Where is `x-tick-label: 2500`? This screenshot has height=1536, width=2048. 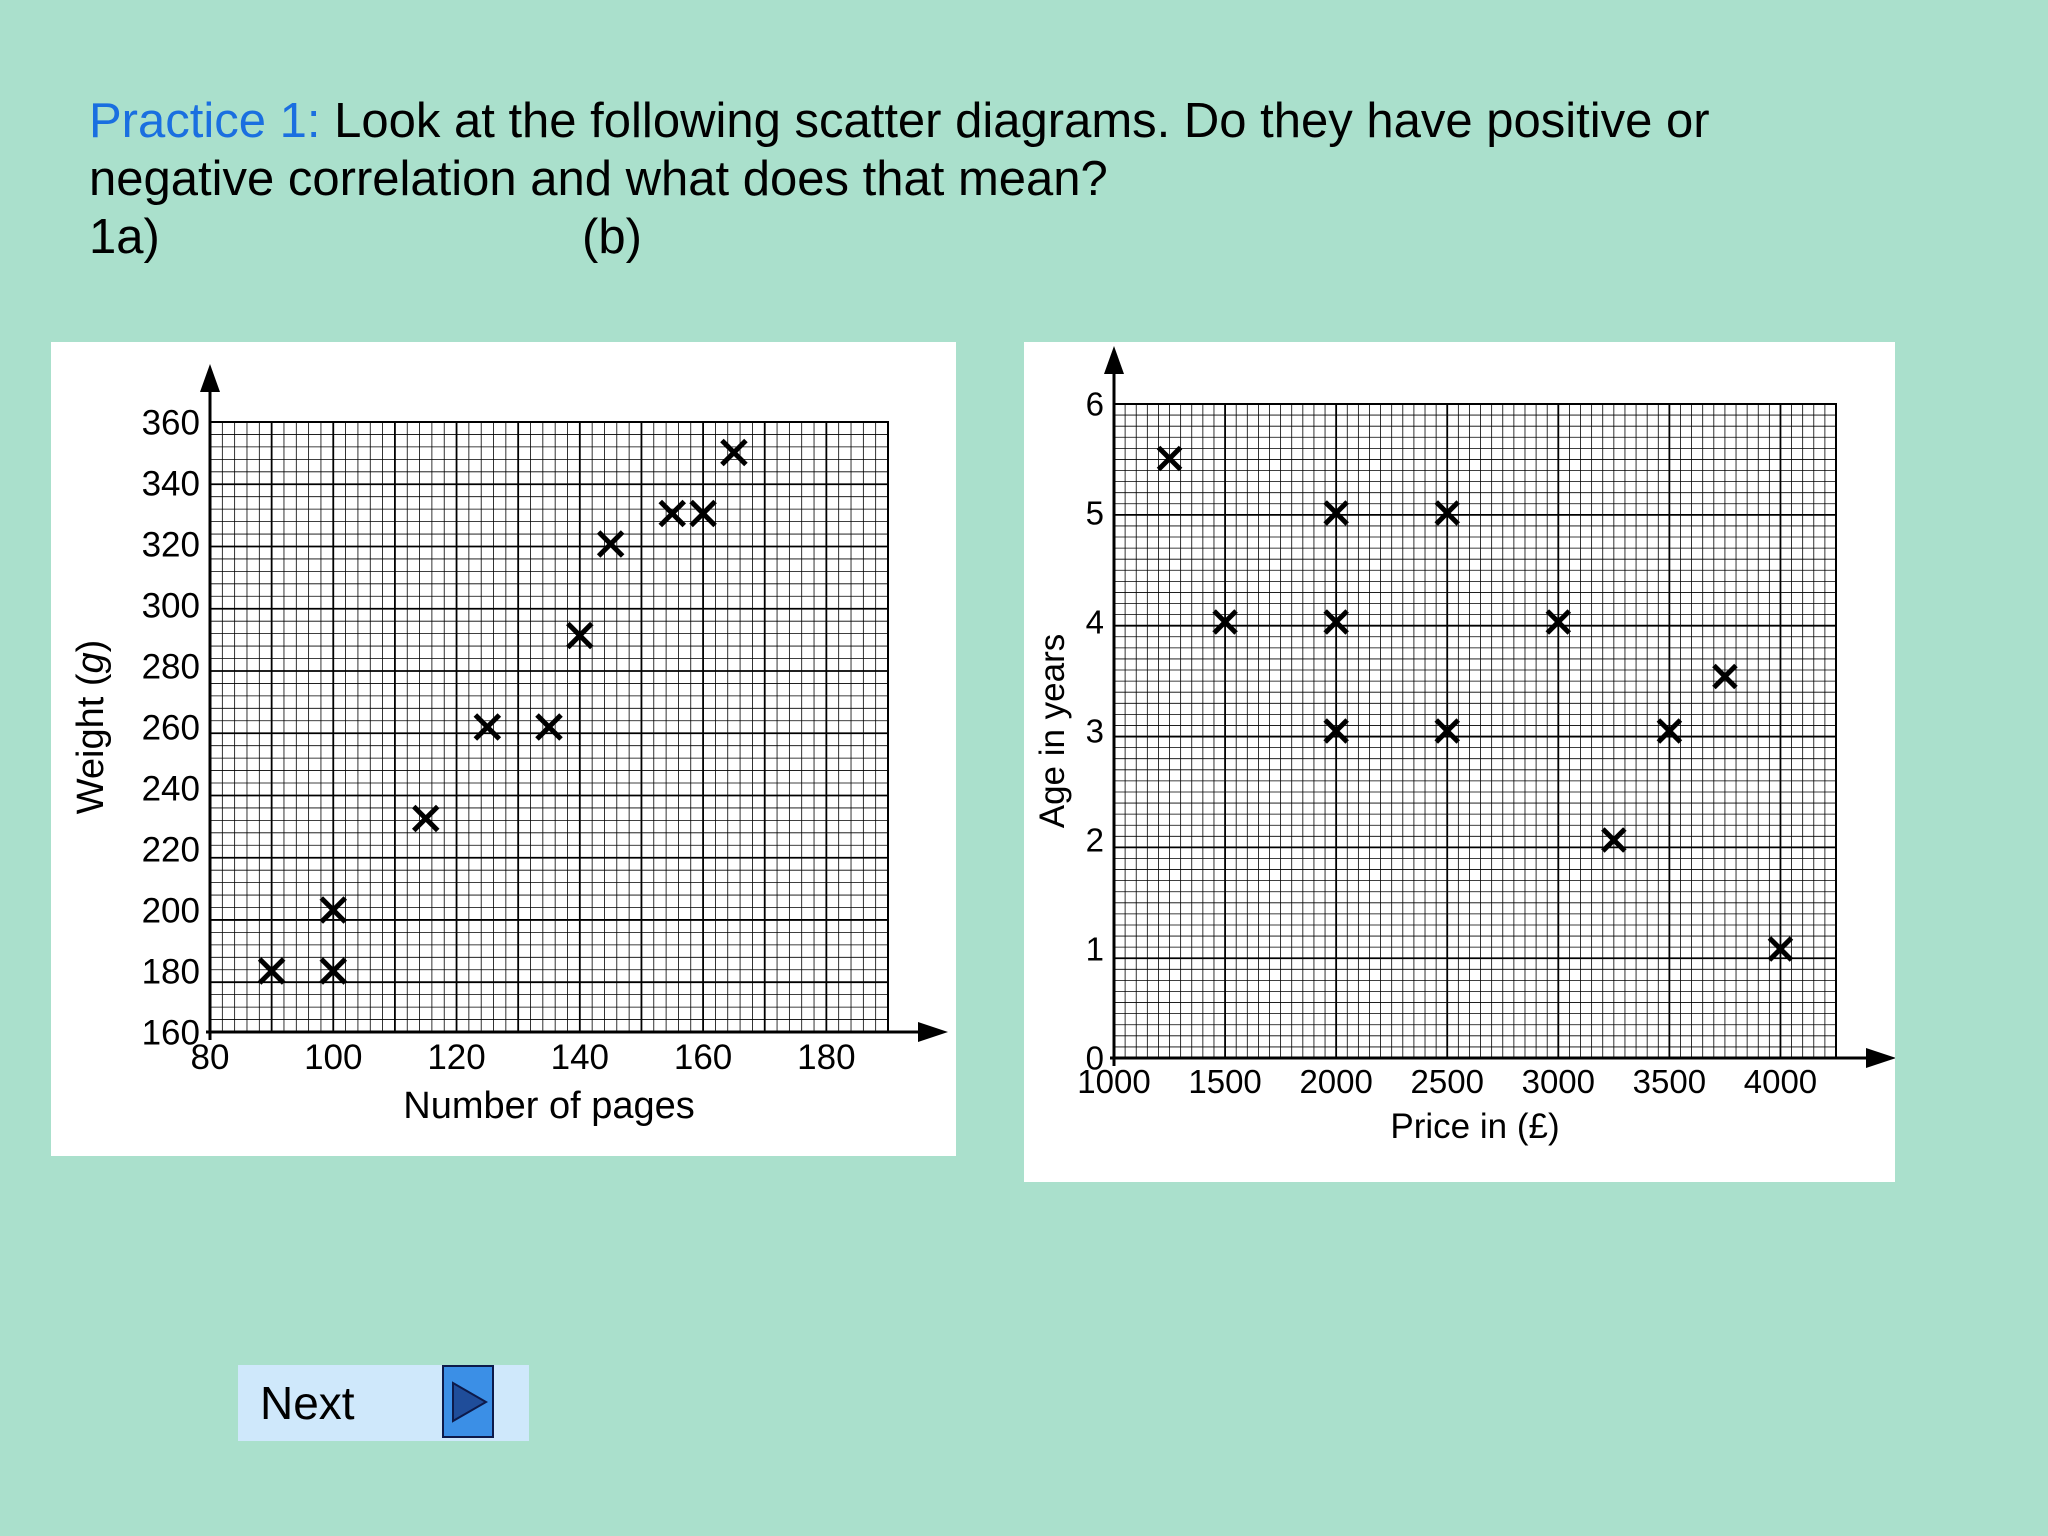
x-tick-label: 2500 is located at coordinates (1447, 1081).